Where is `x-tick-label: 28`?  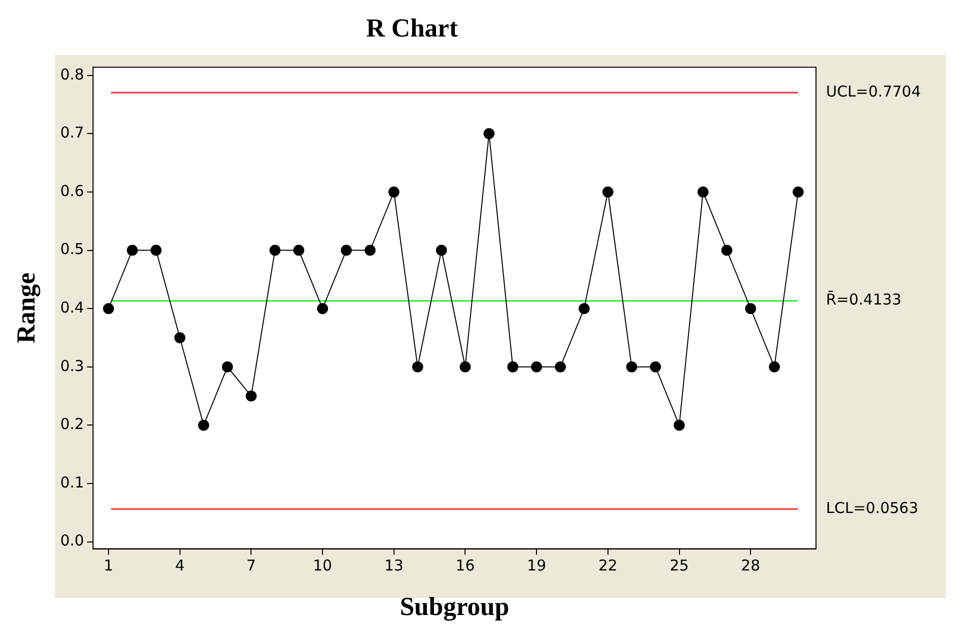 x-tick-label: 28 is located at coordinates (750, 565).